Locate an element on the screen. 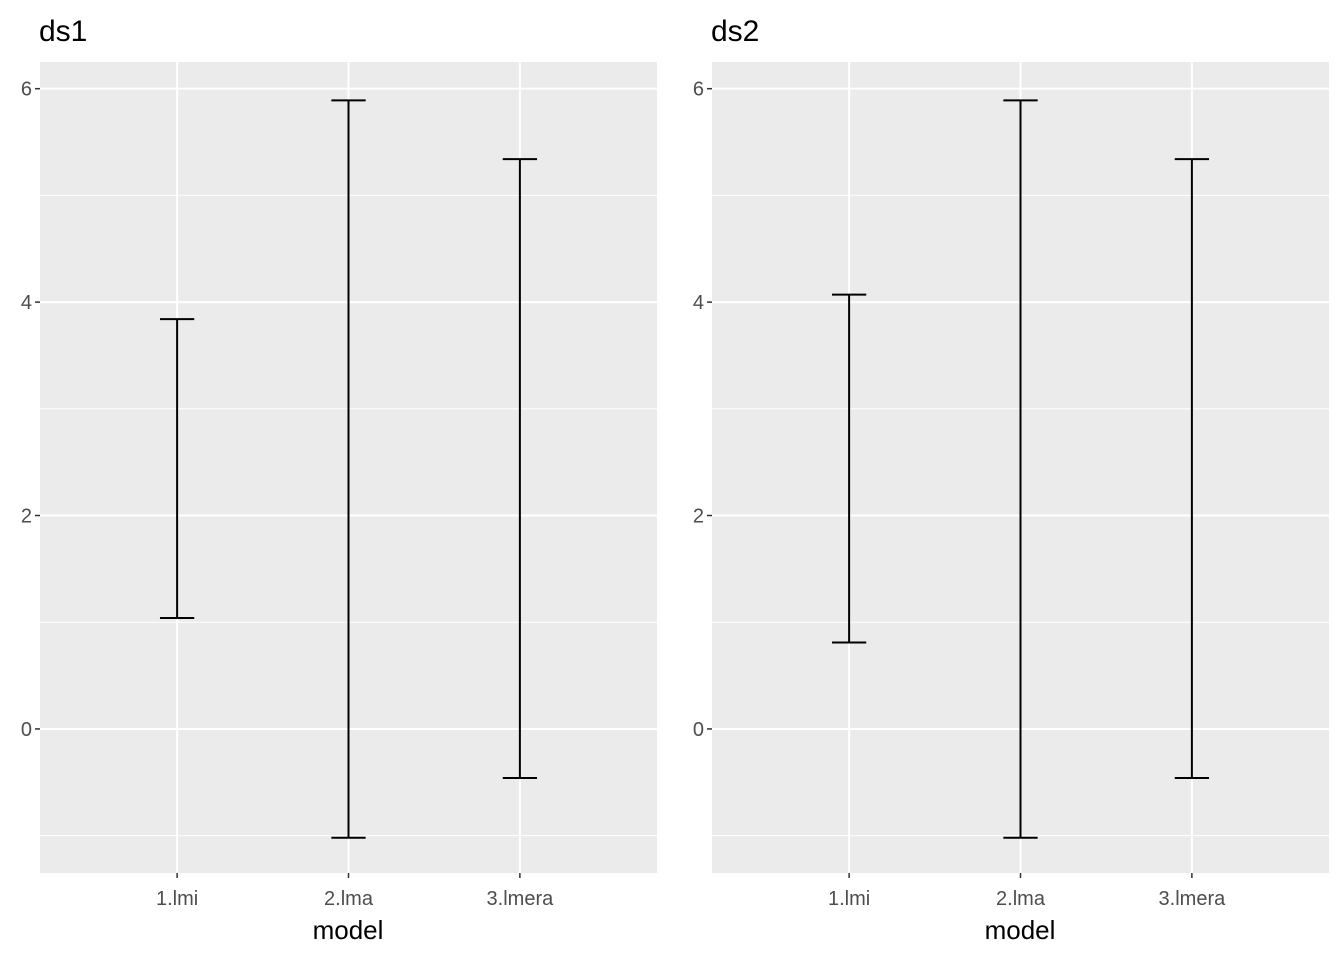 The height and width of the screenshot is (960, 1344). panel-title: ds2 is located at coordinates (735, 31).